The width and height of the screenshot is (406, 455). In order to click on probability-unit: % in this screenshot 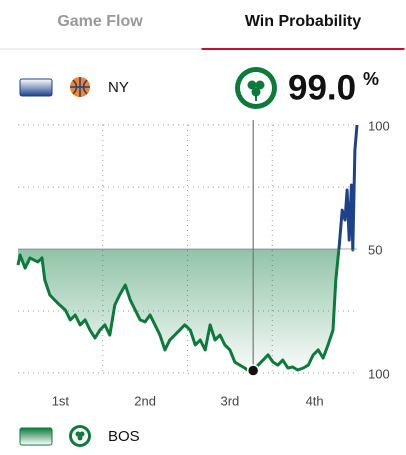, I will do `click(371, 79)`.